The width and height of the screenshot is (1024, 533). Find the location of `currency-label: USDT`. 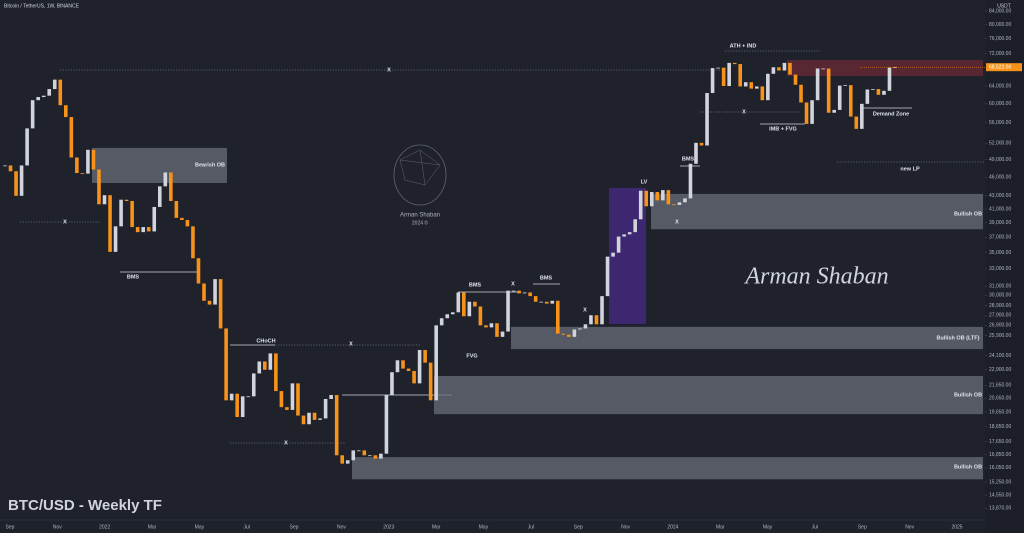

currency-label: USDT is located at coordinates (1004, 6).